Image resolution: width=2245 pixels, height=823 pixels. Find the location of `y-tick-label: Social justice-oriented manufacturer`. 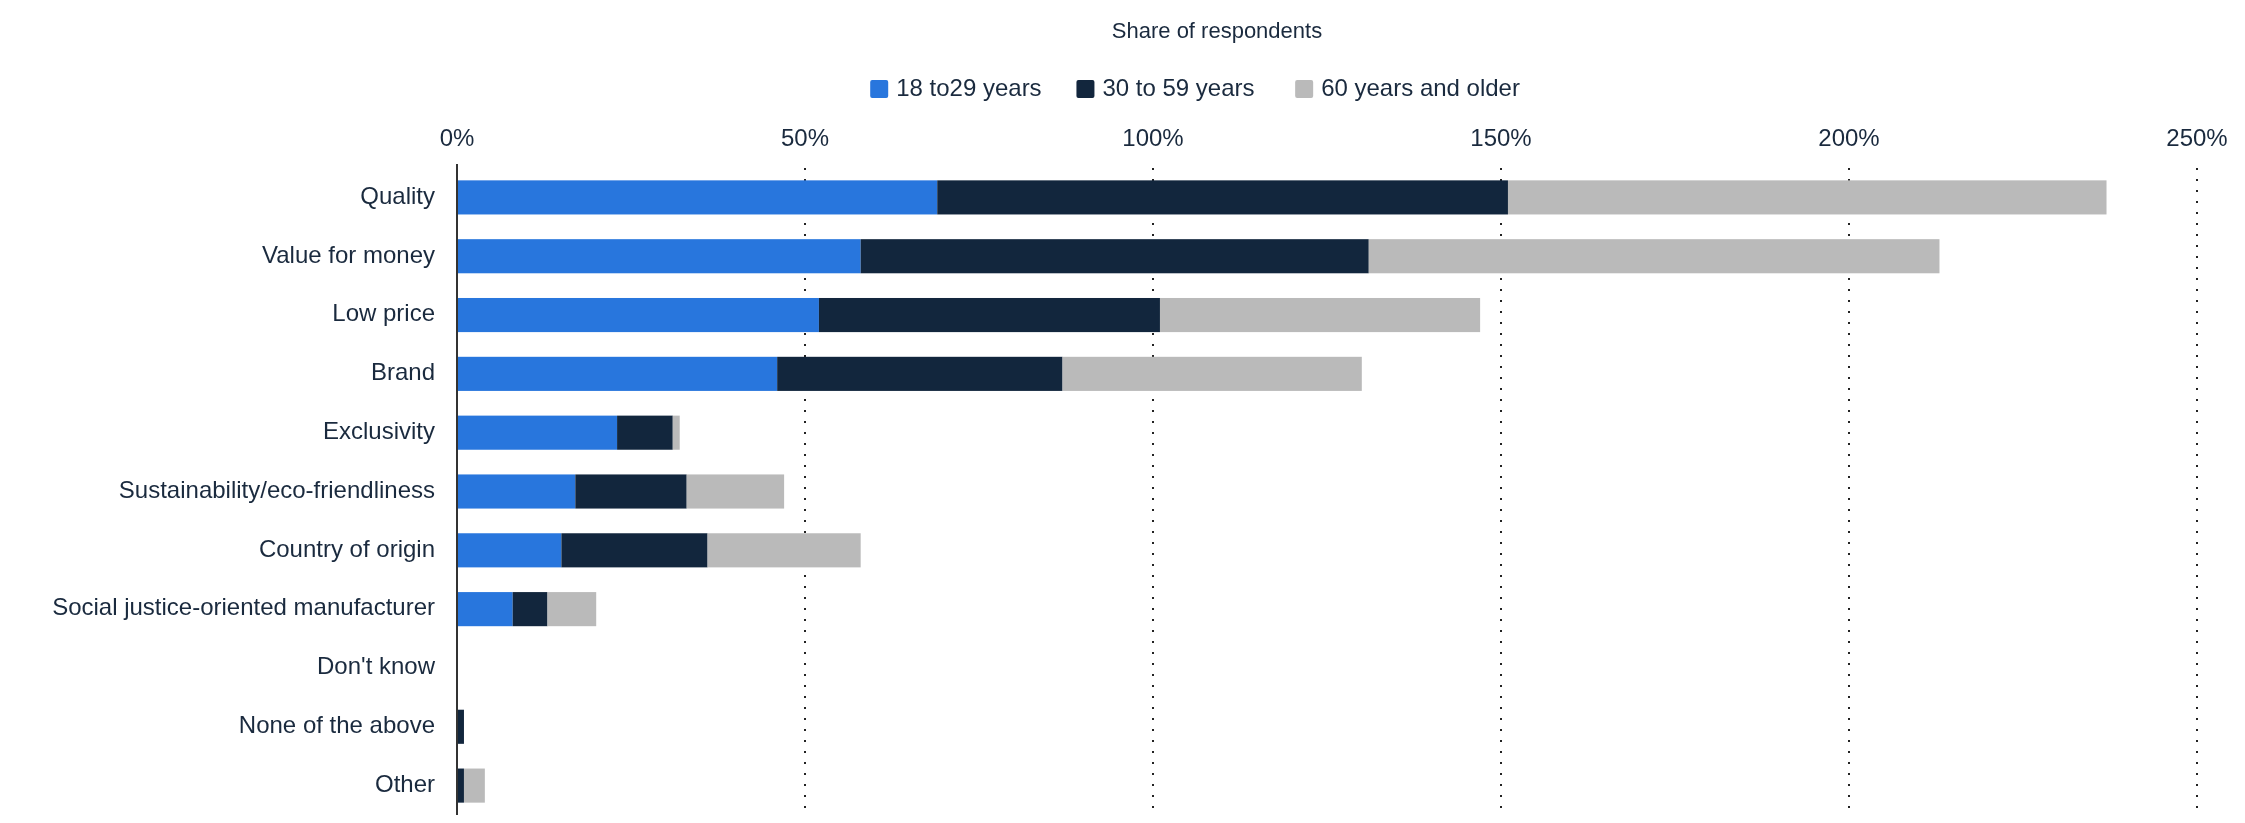

y-tick-label: Social justice-oriented manufacturer is located at coordinates (243, 607).